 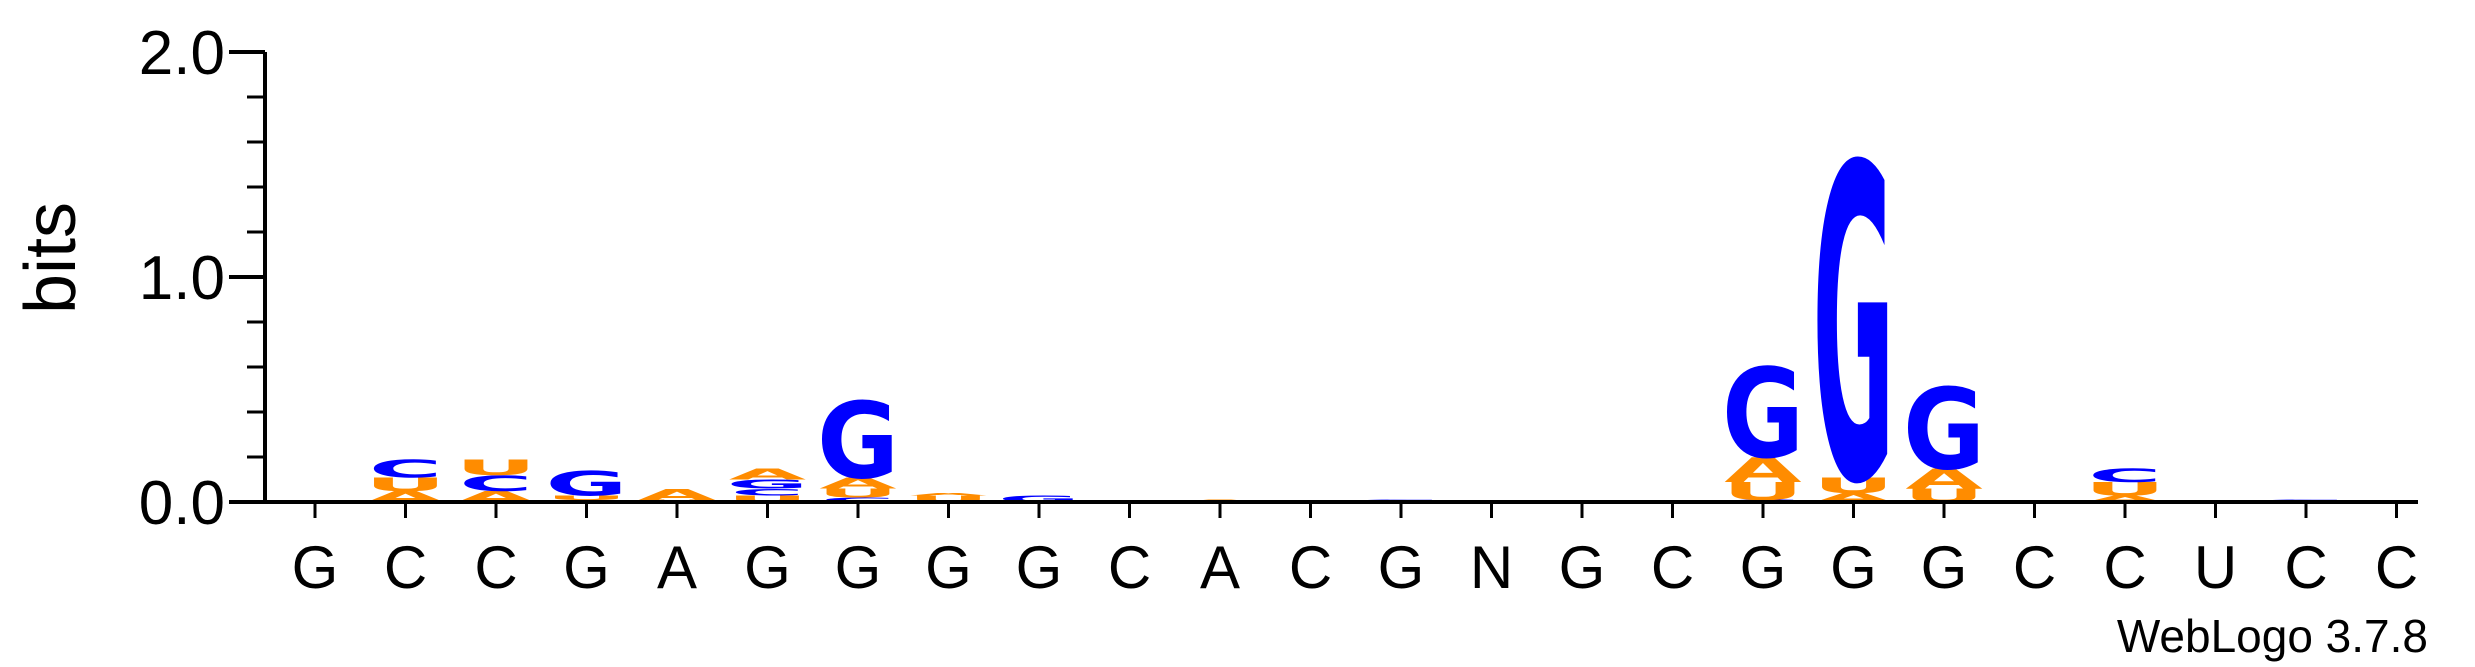 What do you see at coordinates (51, 258) in the screenshot?
I see `y-axis-label: bits` at bounding box center [51, 258].